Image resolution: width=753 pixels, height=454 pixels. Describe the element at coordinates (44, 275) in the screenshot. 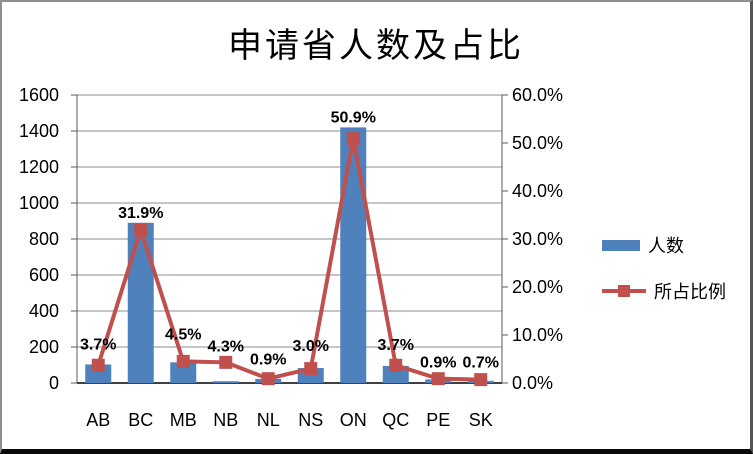

I see `y-axis-tick-label: 600` at that location.